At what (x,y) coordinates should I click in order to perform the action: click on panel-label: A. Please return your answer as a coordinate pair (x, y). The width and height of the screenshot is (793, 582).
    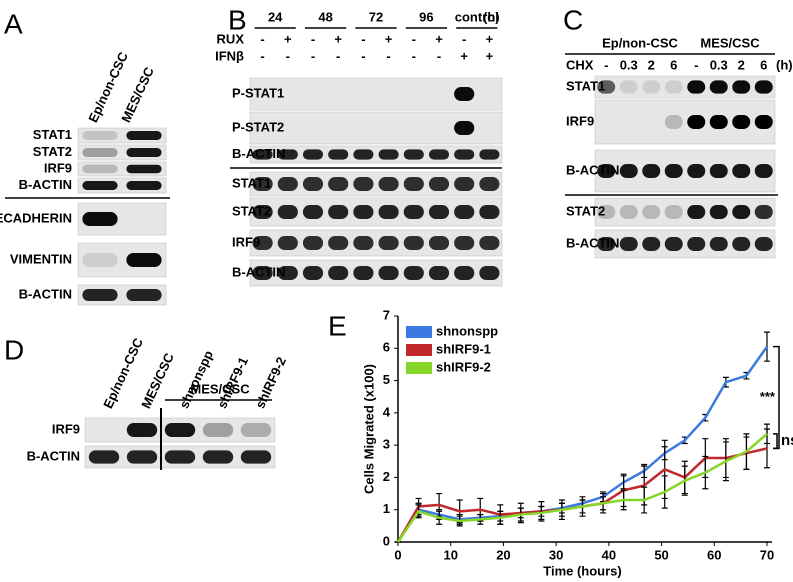
    Looking at the image, I should click on (13, 23).